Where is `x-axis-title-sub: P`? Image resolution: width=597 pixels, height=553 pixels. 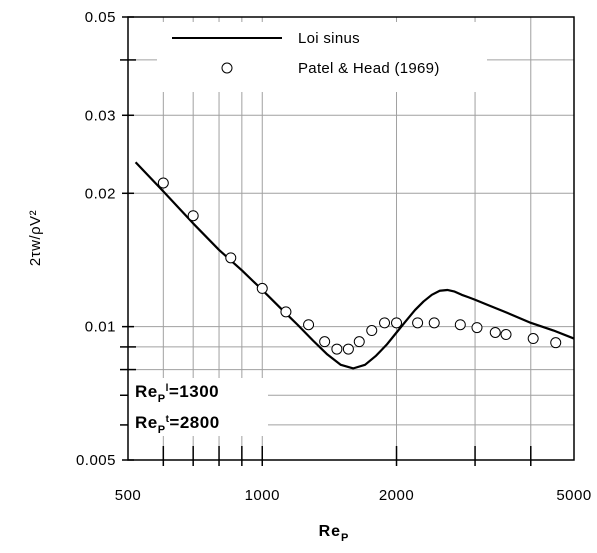
x-axis-title-sub: P is located at coordinates (345, 538).